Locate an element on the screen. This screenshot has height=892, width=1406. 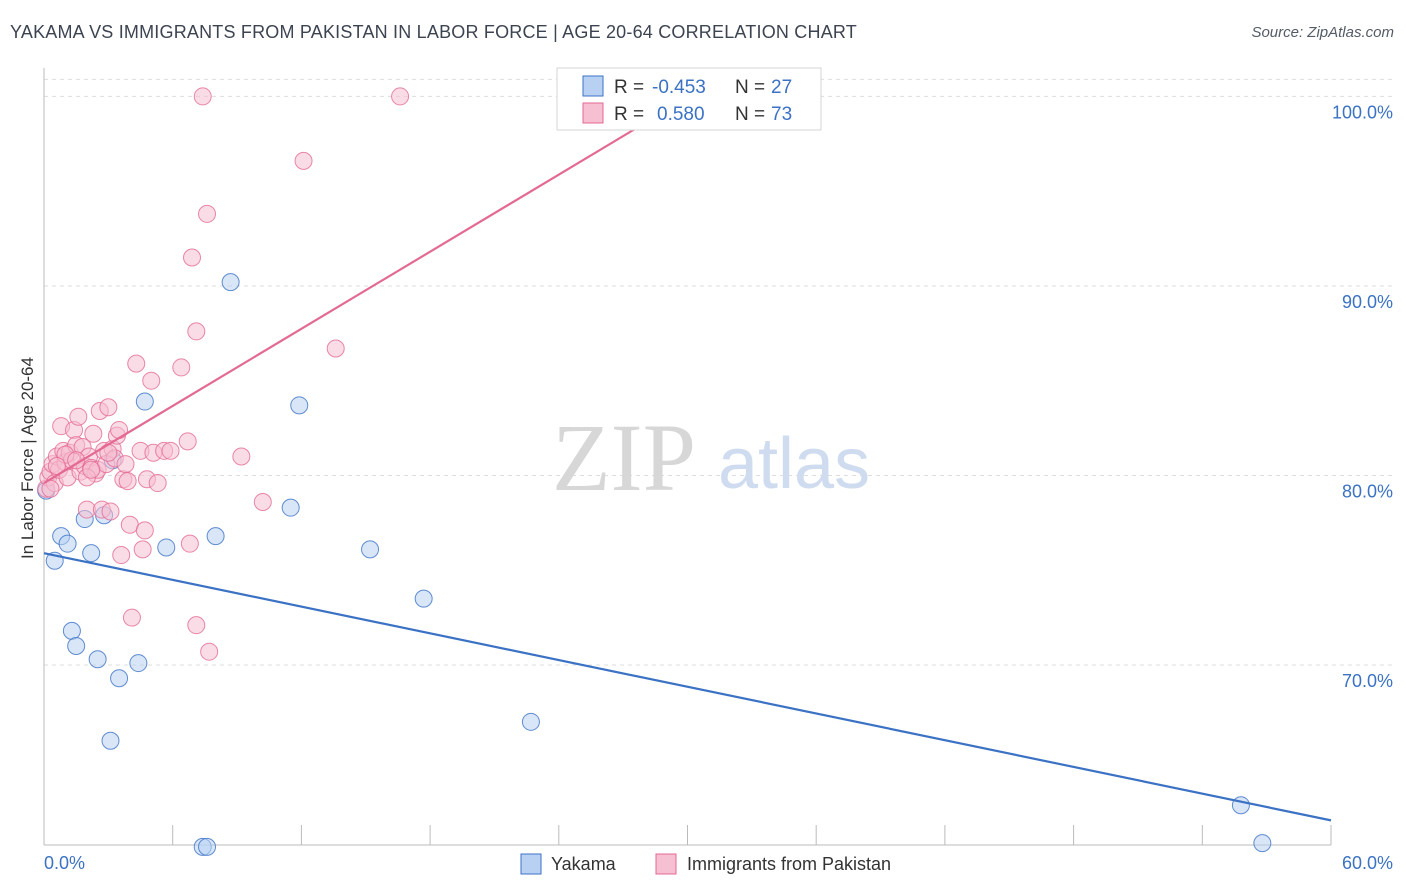
legend-n-value-2: 73 is located at coordinates (781, 114).